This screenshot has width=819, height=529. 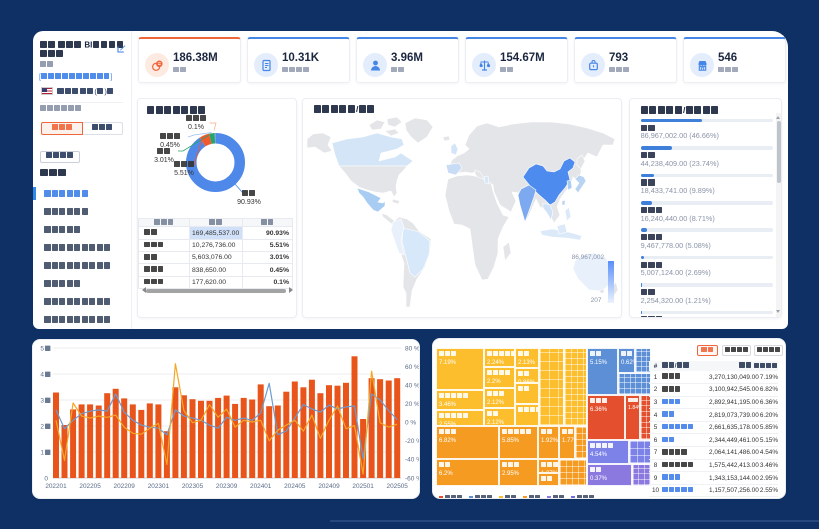 I want to click on svg-text: 202305, so click(x=193, y=486).